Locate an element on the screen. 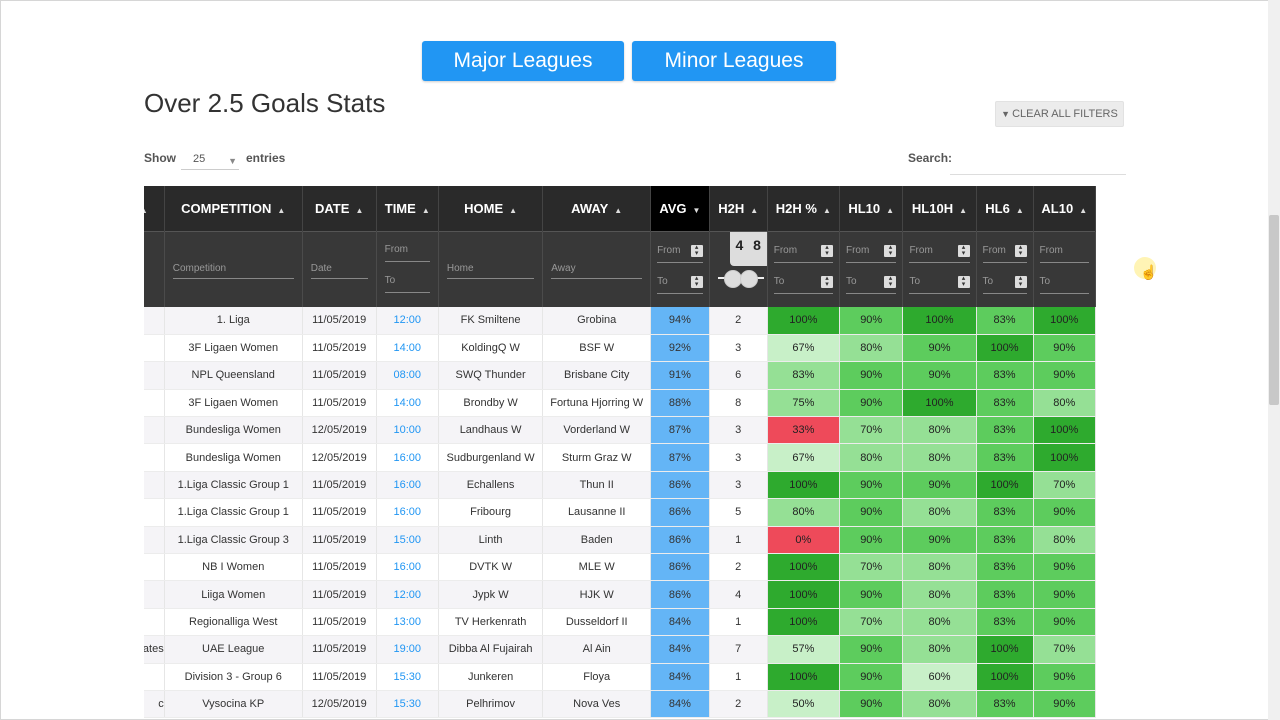 The height and width of the screenshot is (720, 1280). column-header-h2h-pct: H2H % ▲ is located at coordinates (803, 208).